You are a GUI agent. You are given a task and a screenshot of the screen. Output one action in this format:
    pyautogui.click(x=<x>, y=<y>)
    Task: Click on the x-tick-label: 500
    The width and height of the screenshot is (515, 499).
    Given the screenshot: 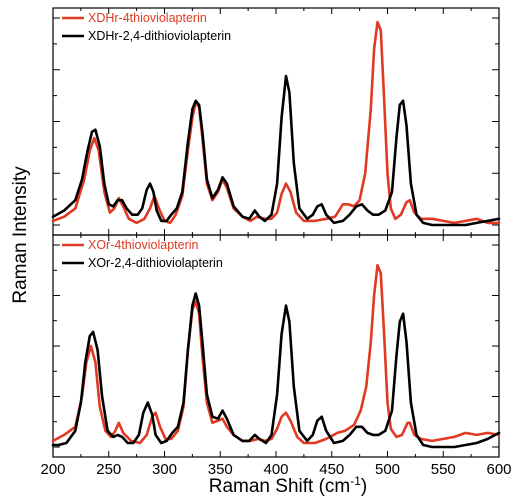 What is the action you would take?
    pyautogui.click(x=387, y=469)
    